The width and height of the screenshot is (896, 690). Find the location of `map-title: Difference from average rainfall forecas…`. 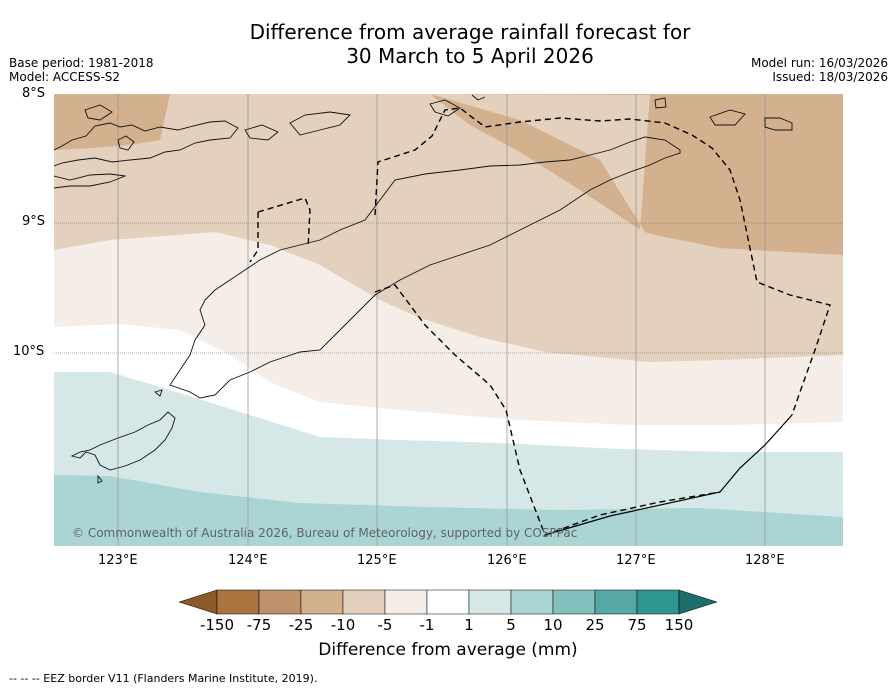

map-title: Difference from average rainfall forecas… is located at coordinates (448, 44).